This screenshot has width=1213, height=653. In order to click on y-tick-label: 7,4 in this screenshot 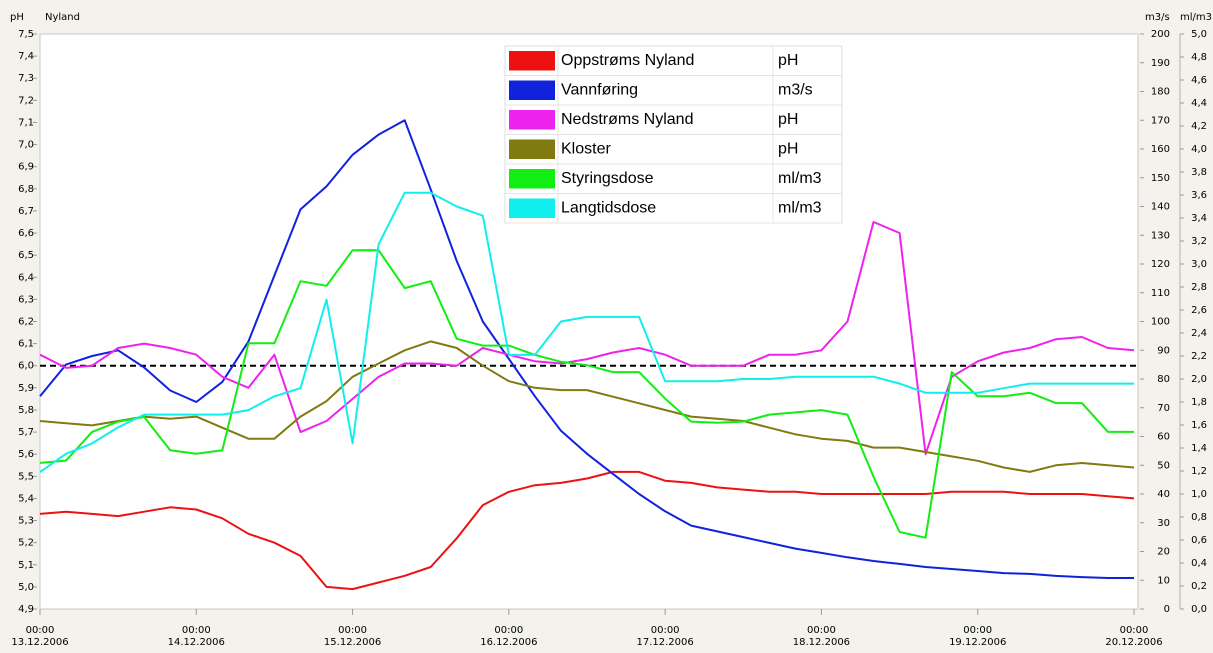, I will do `click(26, 56)`.